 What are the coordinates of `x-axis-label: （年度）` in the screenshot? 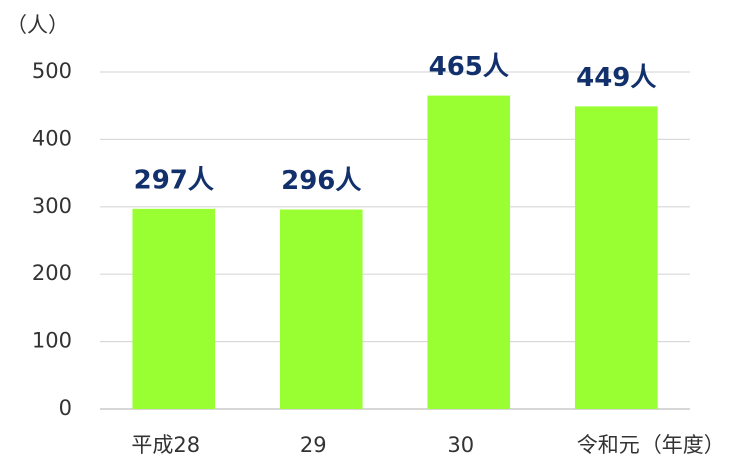 It's located at (683, 445).